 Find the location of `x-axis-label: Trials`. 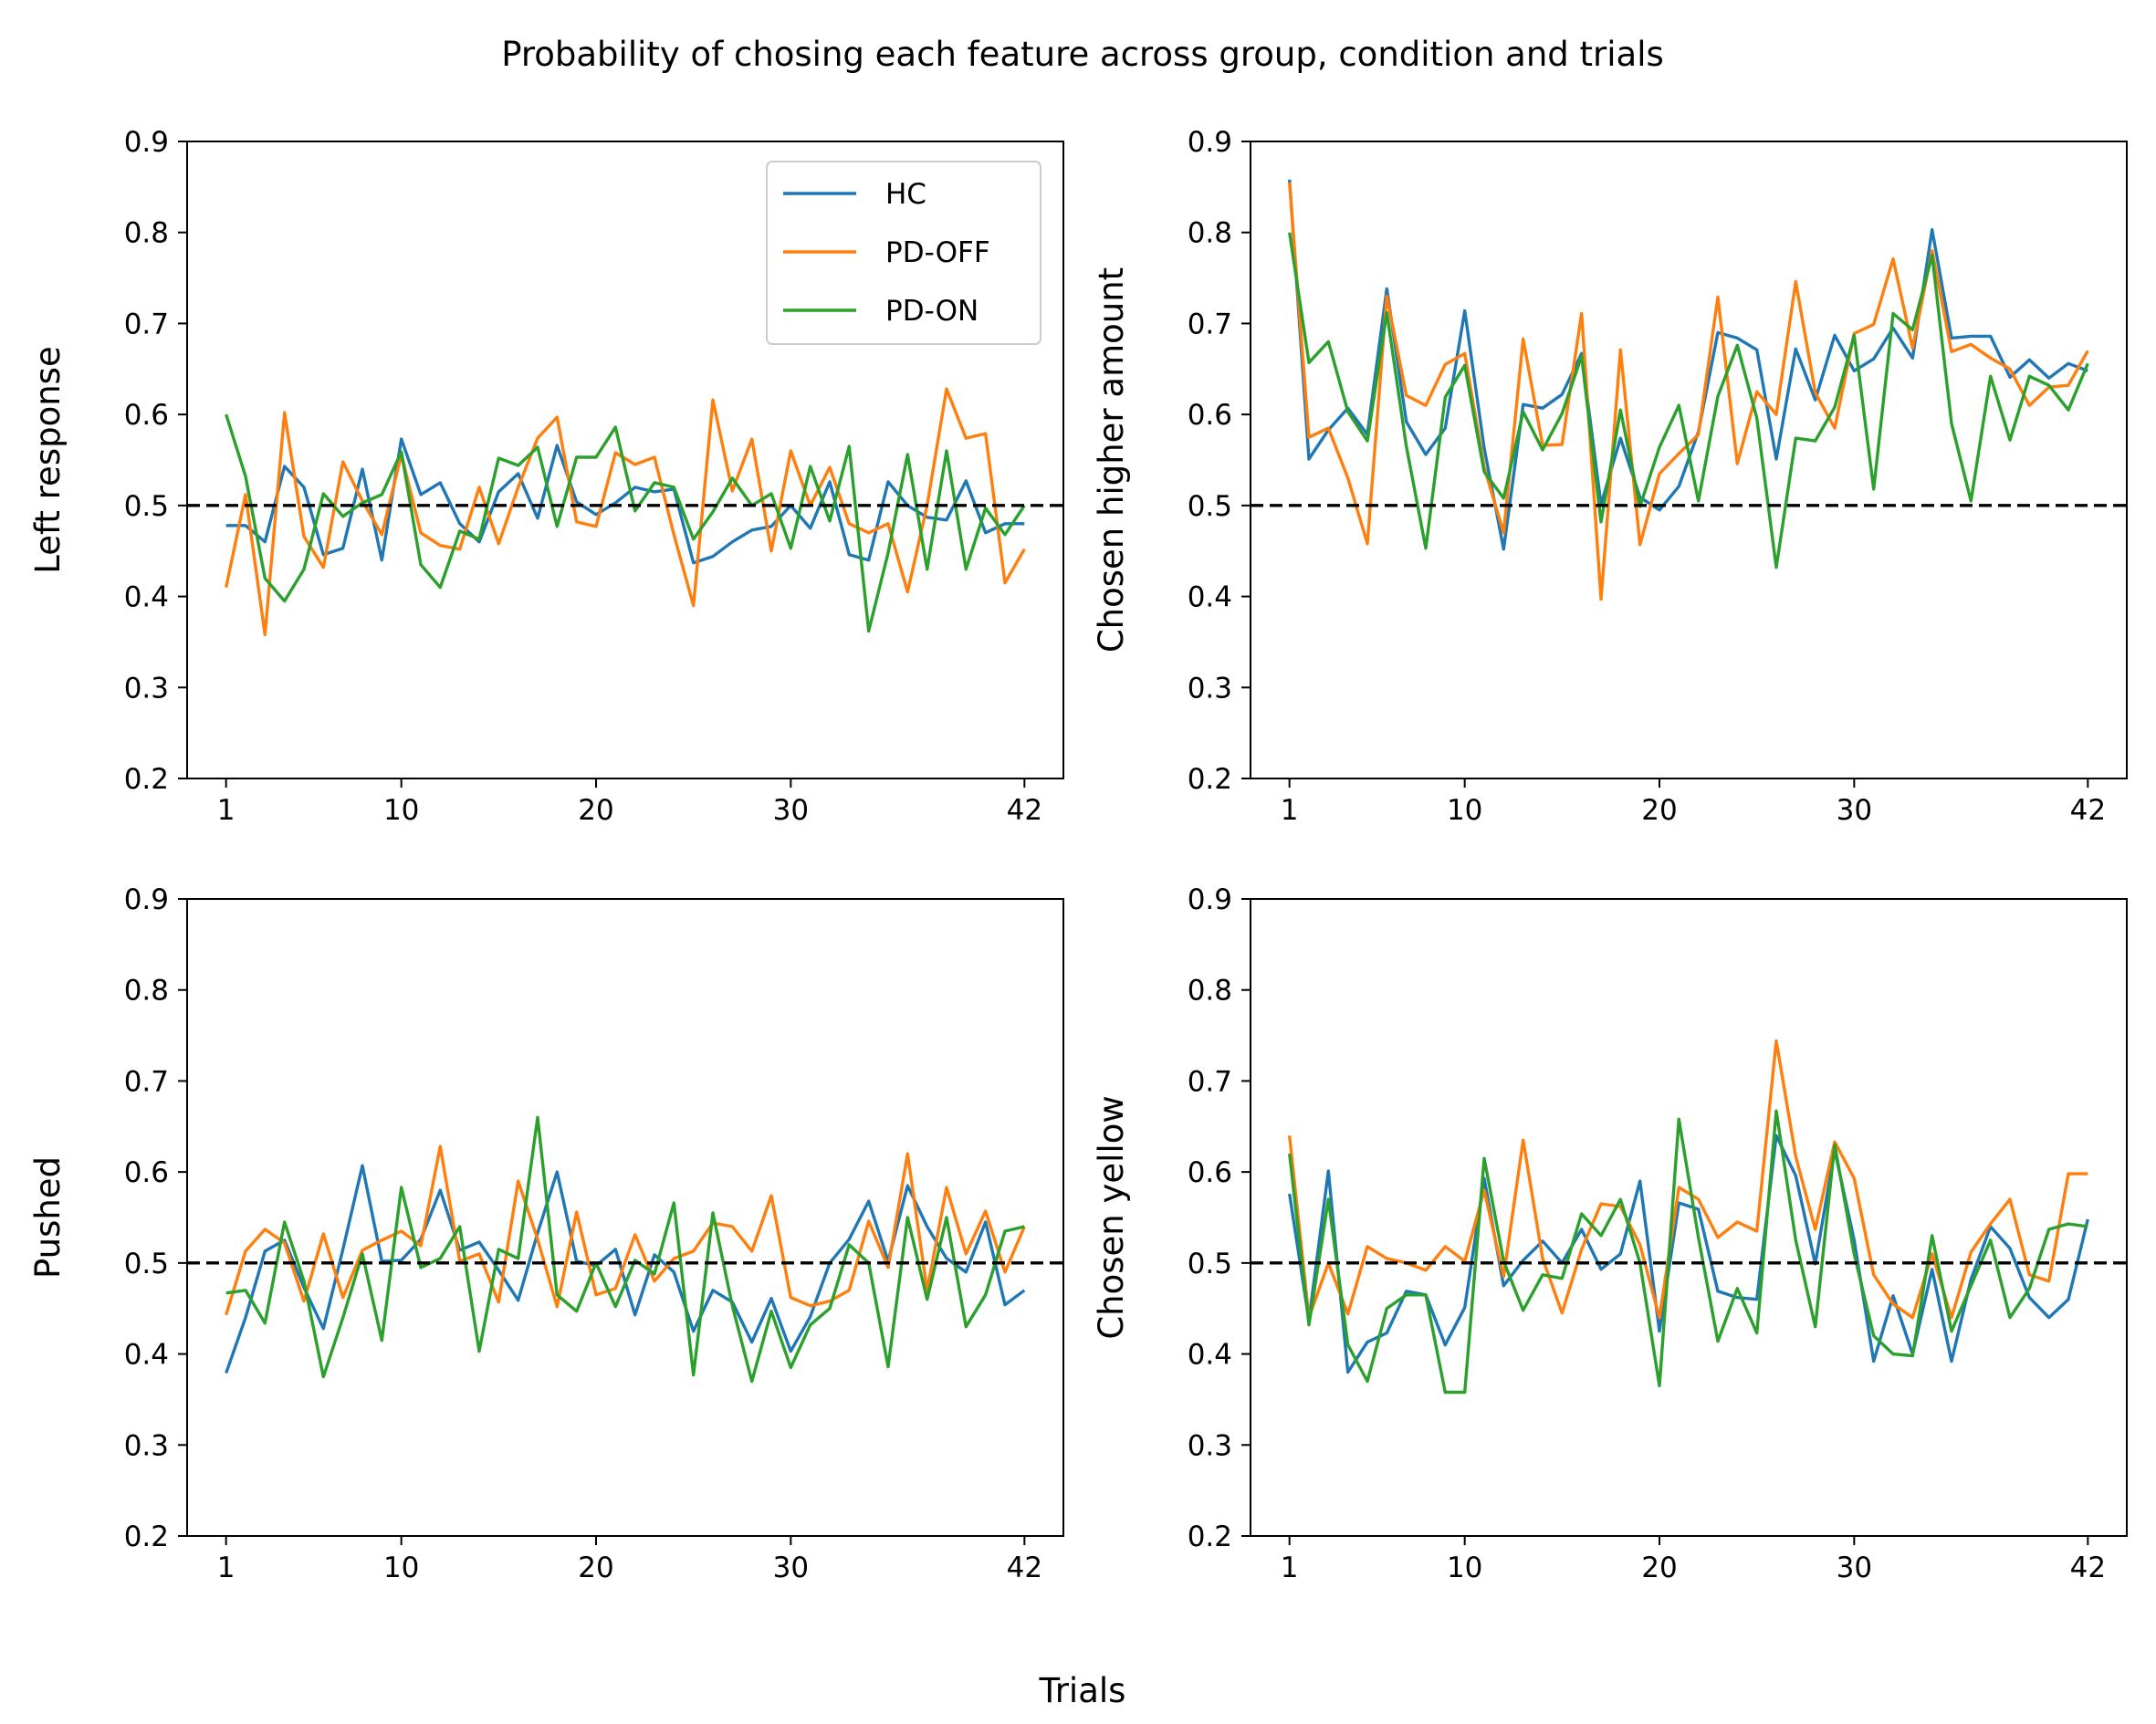

x-axis-label: Trials is located at coordinates (1083, 1690).